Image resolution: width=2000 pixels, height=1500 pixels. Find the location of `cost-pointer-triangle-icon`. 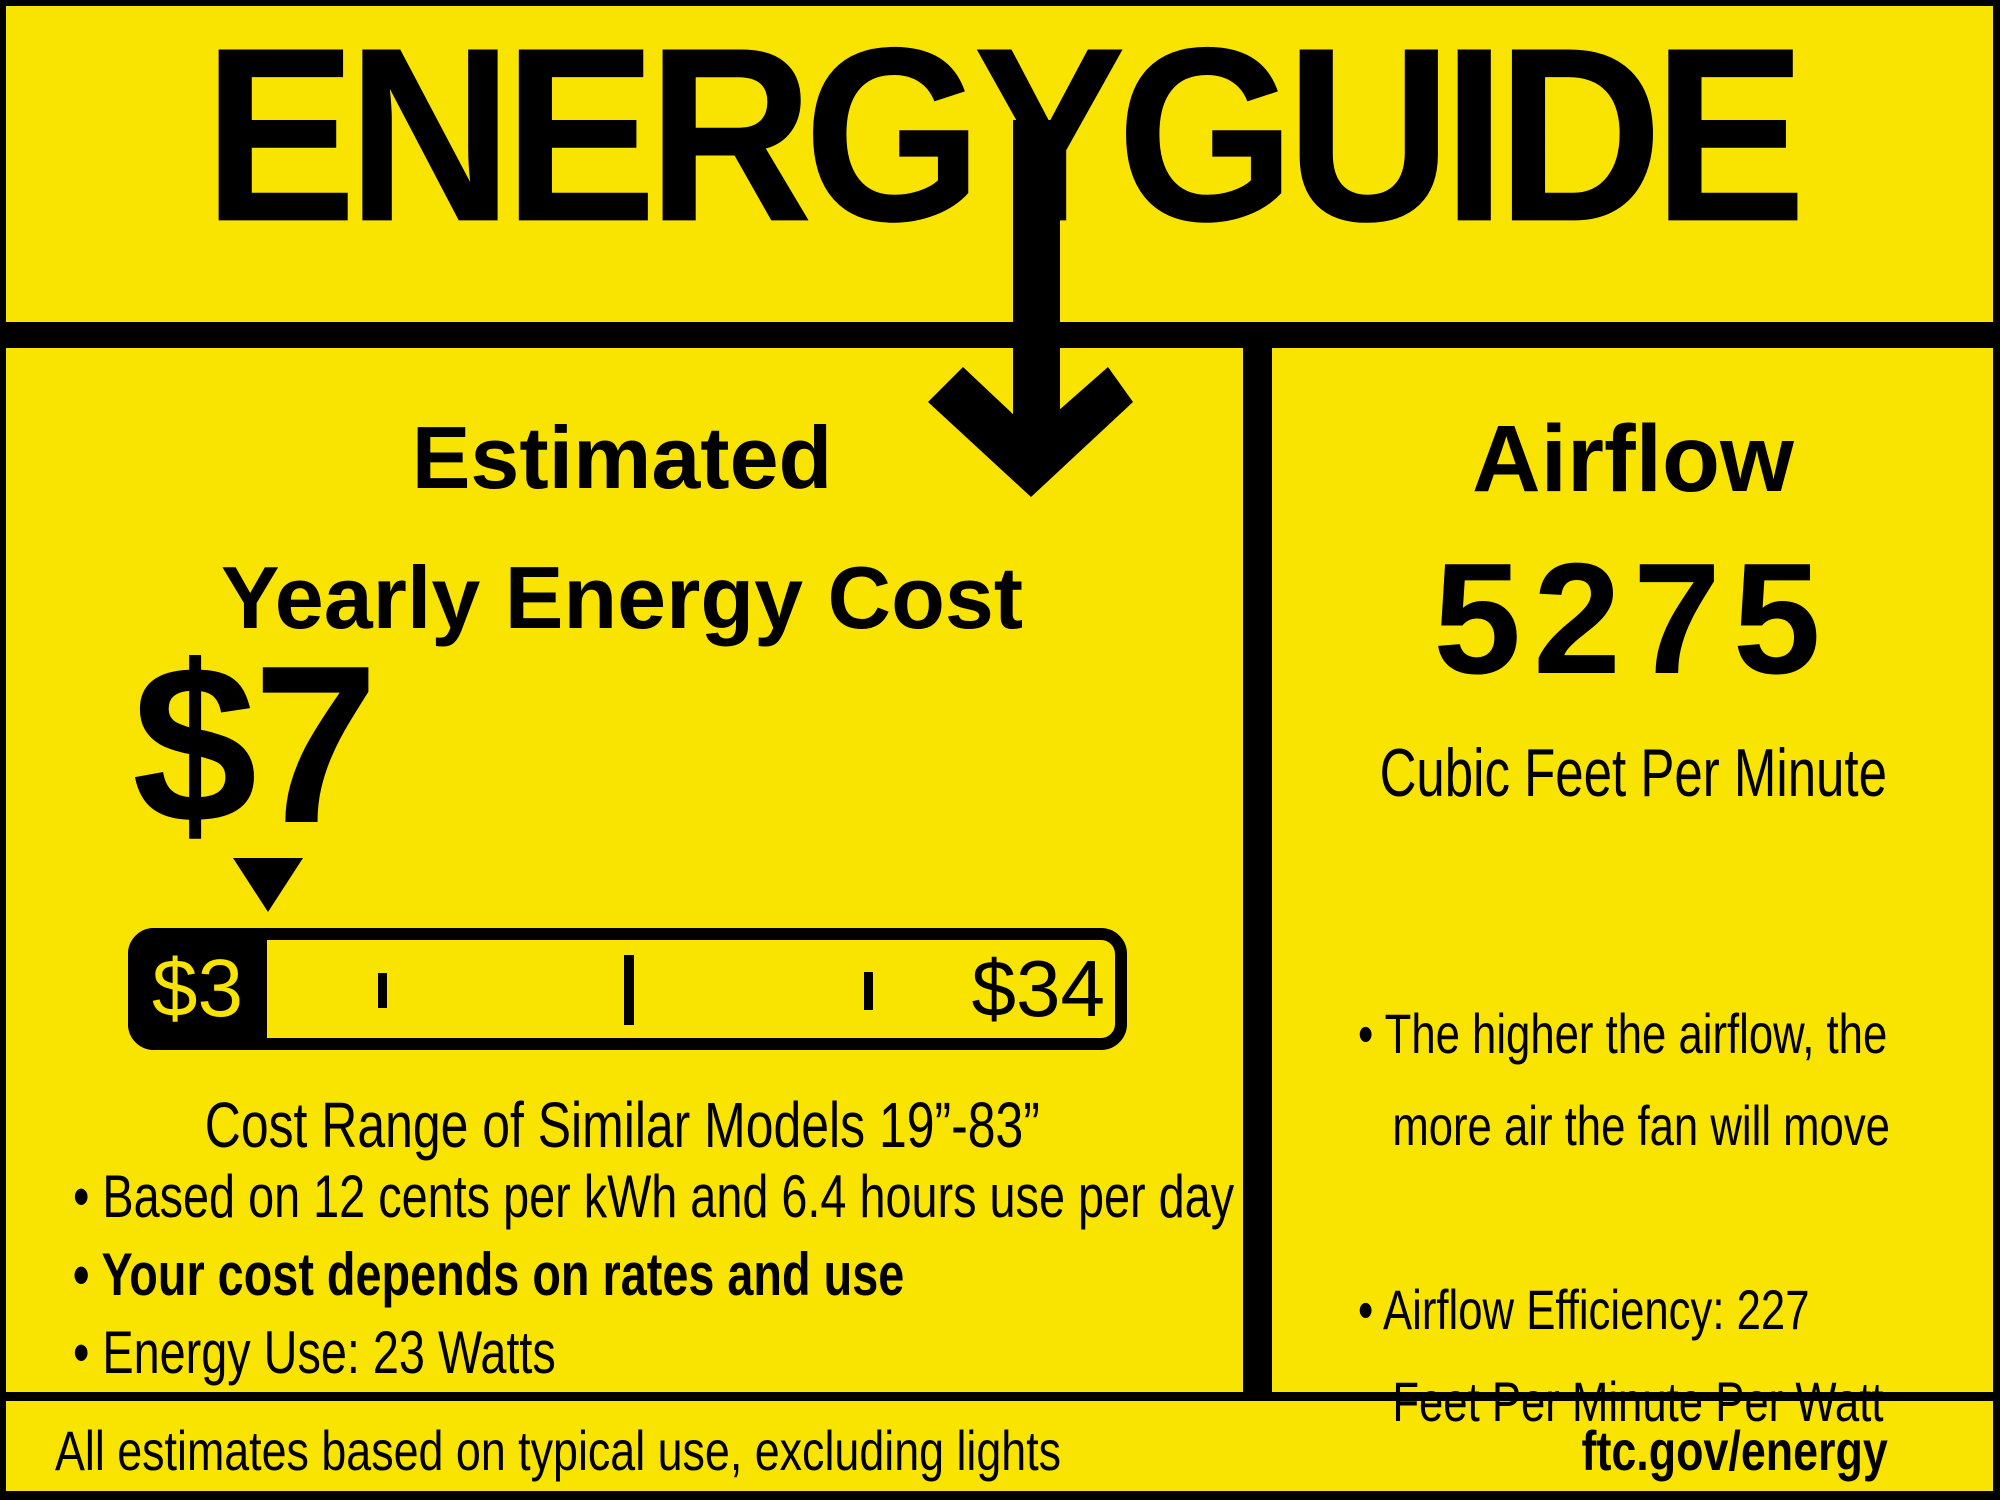

cost-pointer-triangle-icon is located at coordinates (268, 885).